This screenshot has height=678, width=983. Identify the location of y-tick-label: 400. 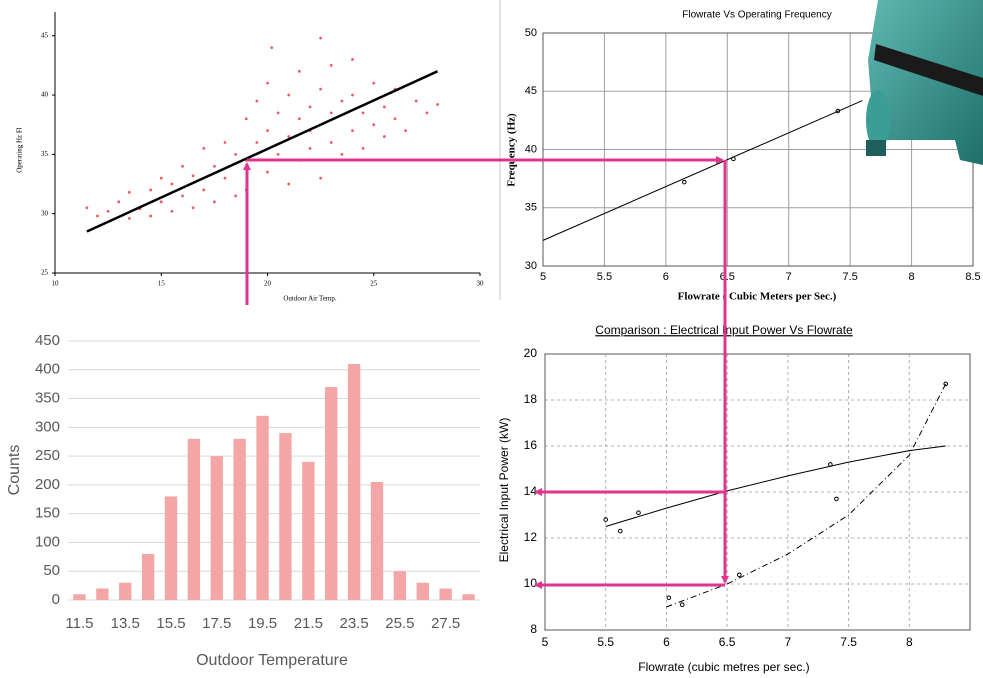
(47, 369).